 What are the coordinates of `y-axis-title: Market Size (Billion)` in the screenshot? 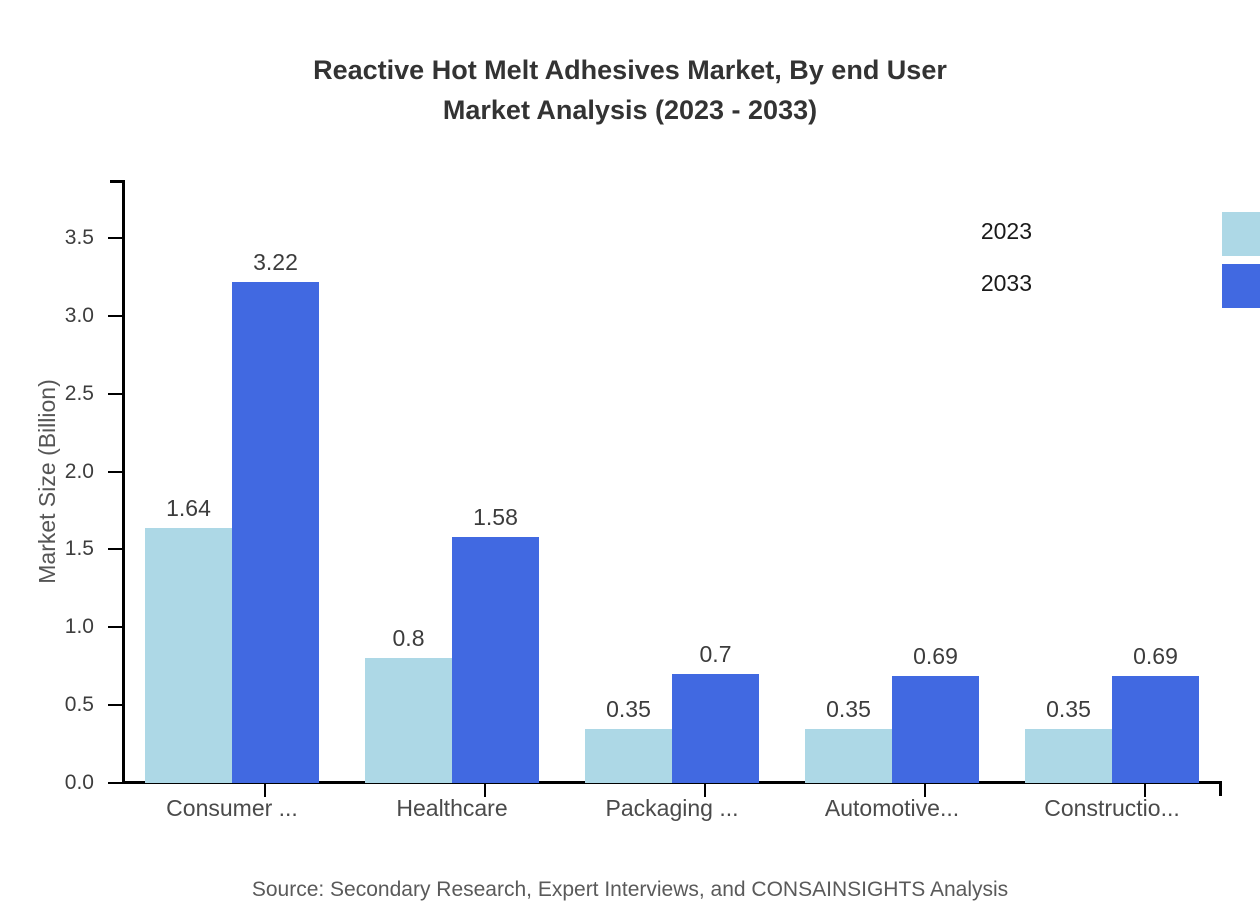 It's located at (47, 481).